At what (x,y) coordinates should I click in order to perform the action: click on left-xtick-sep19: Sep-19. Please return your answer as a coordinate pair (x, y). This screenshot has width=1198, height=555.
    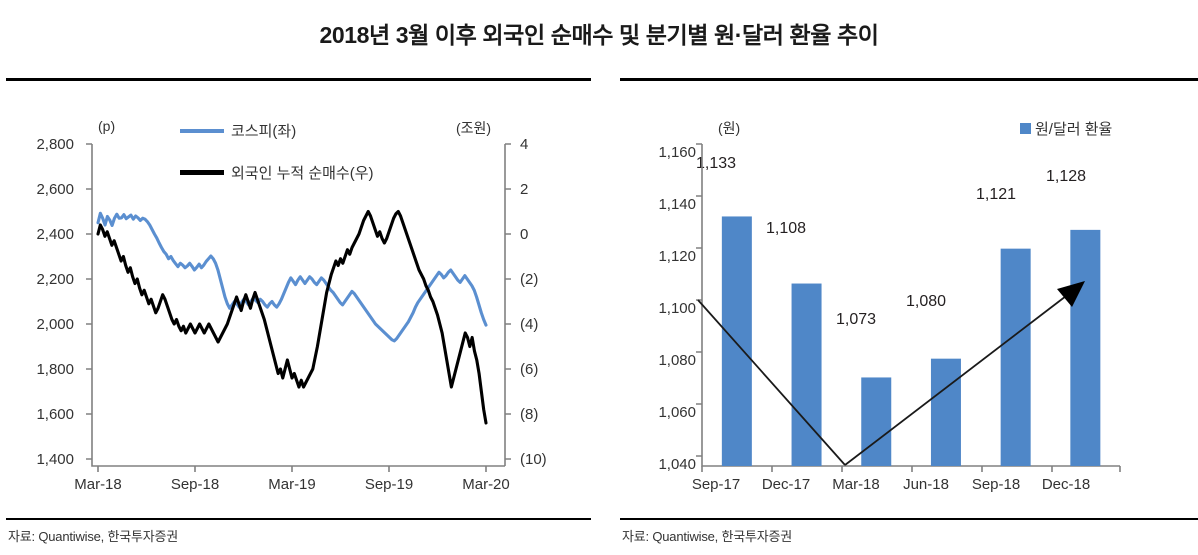
    Looking at the image, I should click on (389, 484).